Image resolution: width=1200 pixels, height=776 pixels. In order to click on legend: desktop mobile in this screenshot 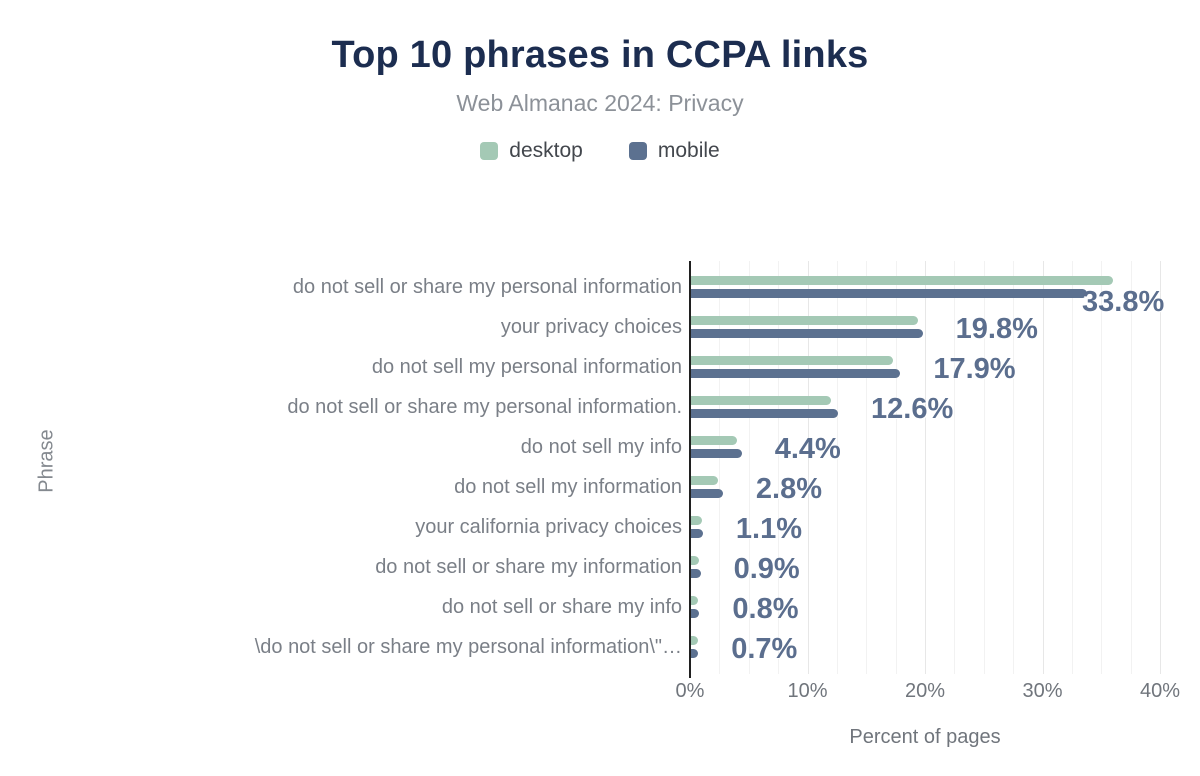, I will do `click(600, 151)`.